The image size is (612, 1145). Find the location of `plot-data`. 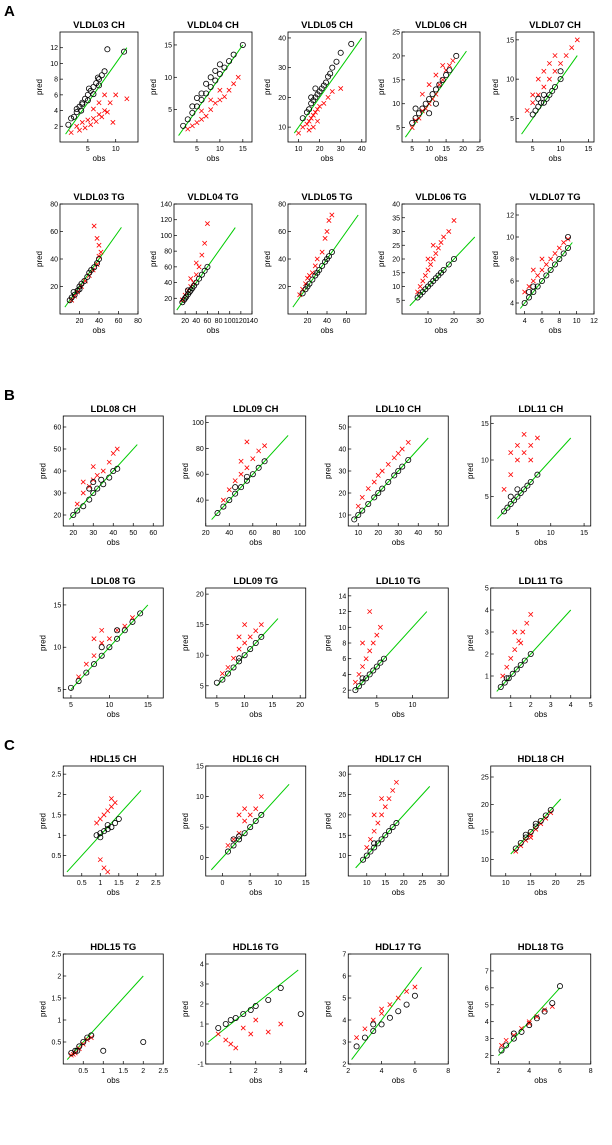

plot-data is located at coordinates (97, 91).